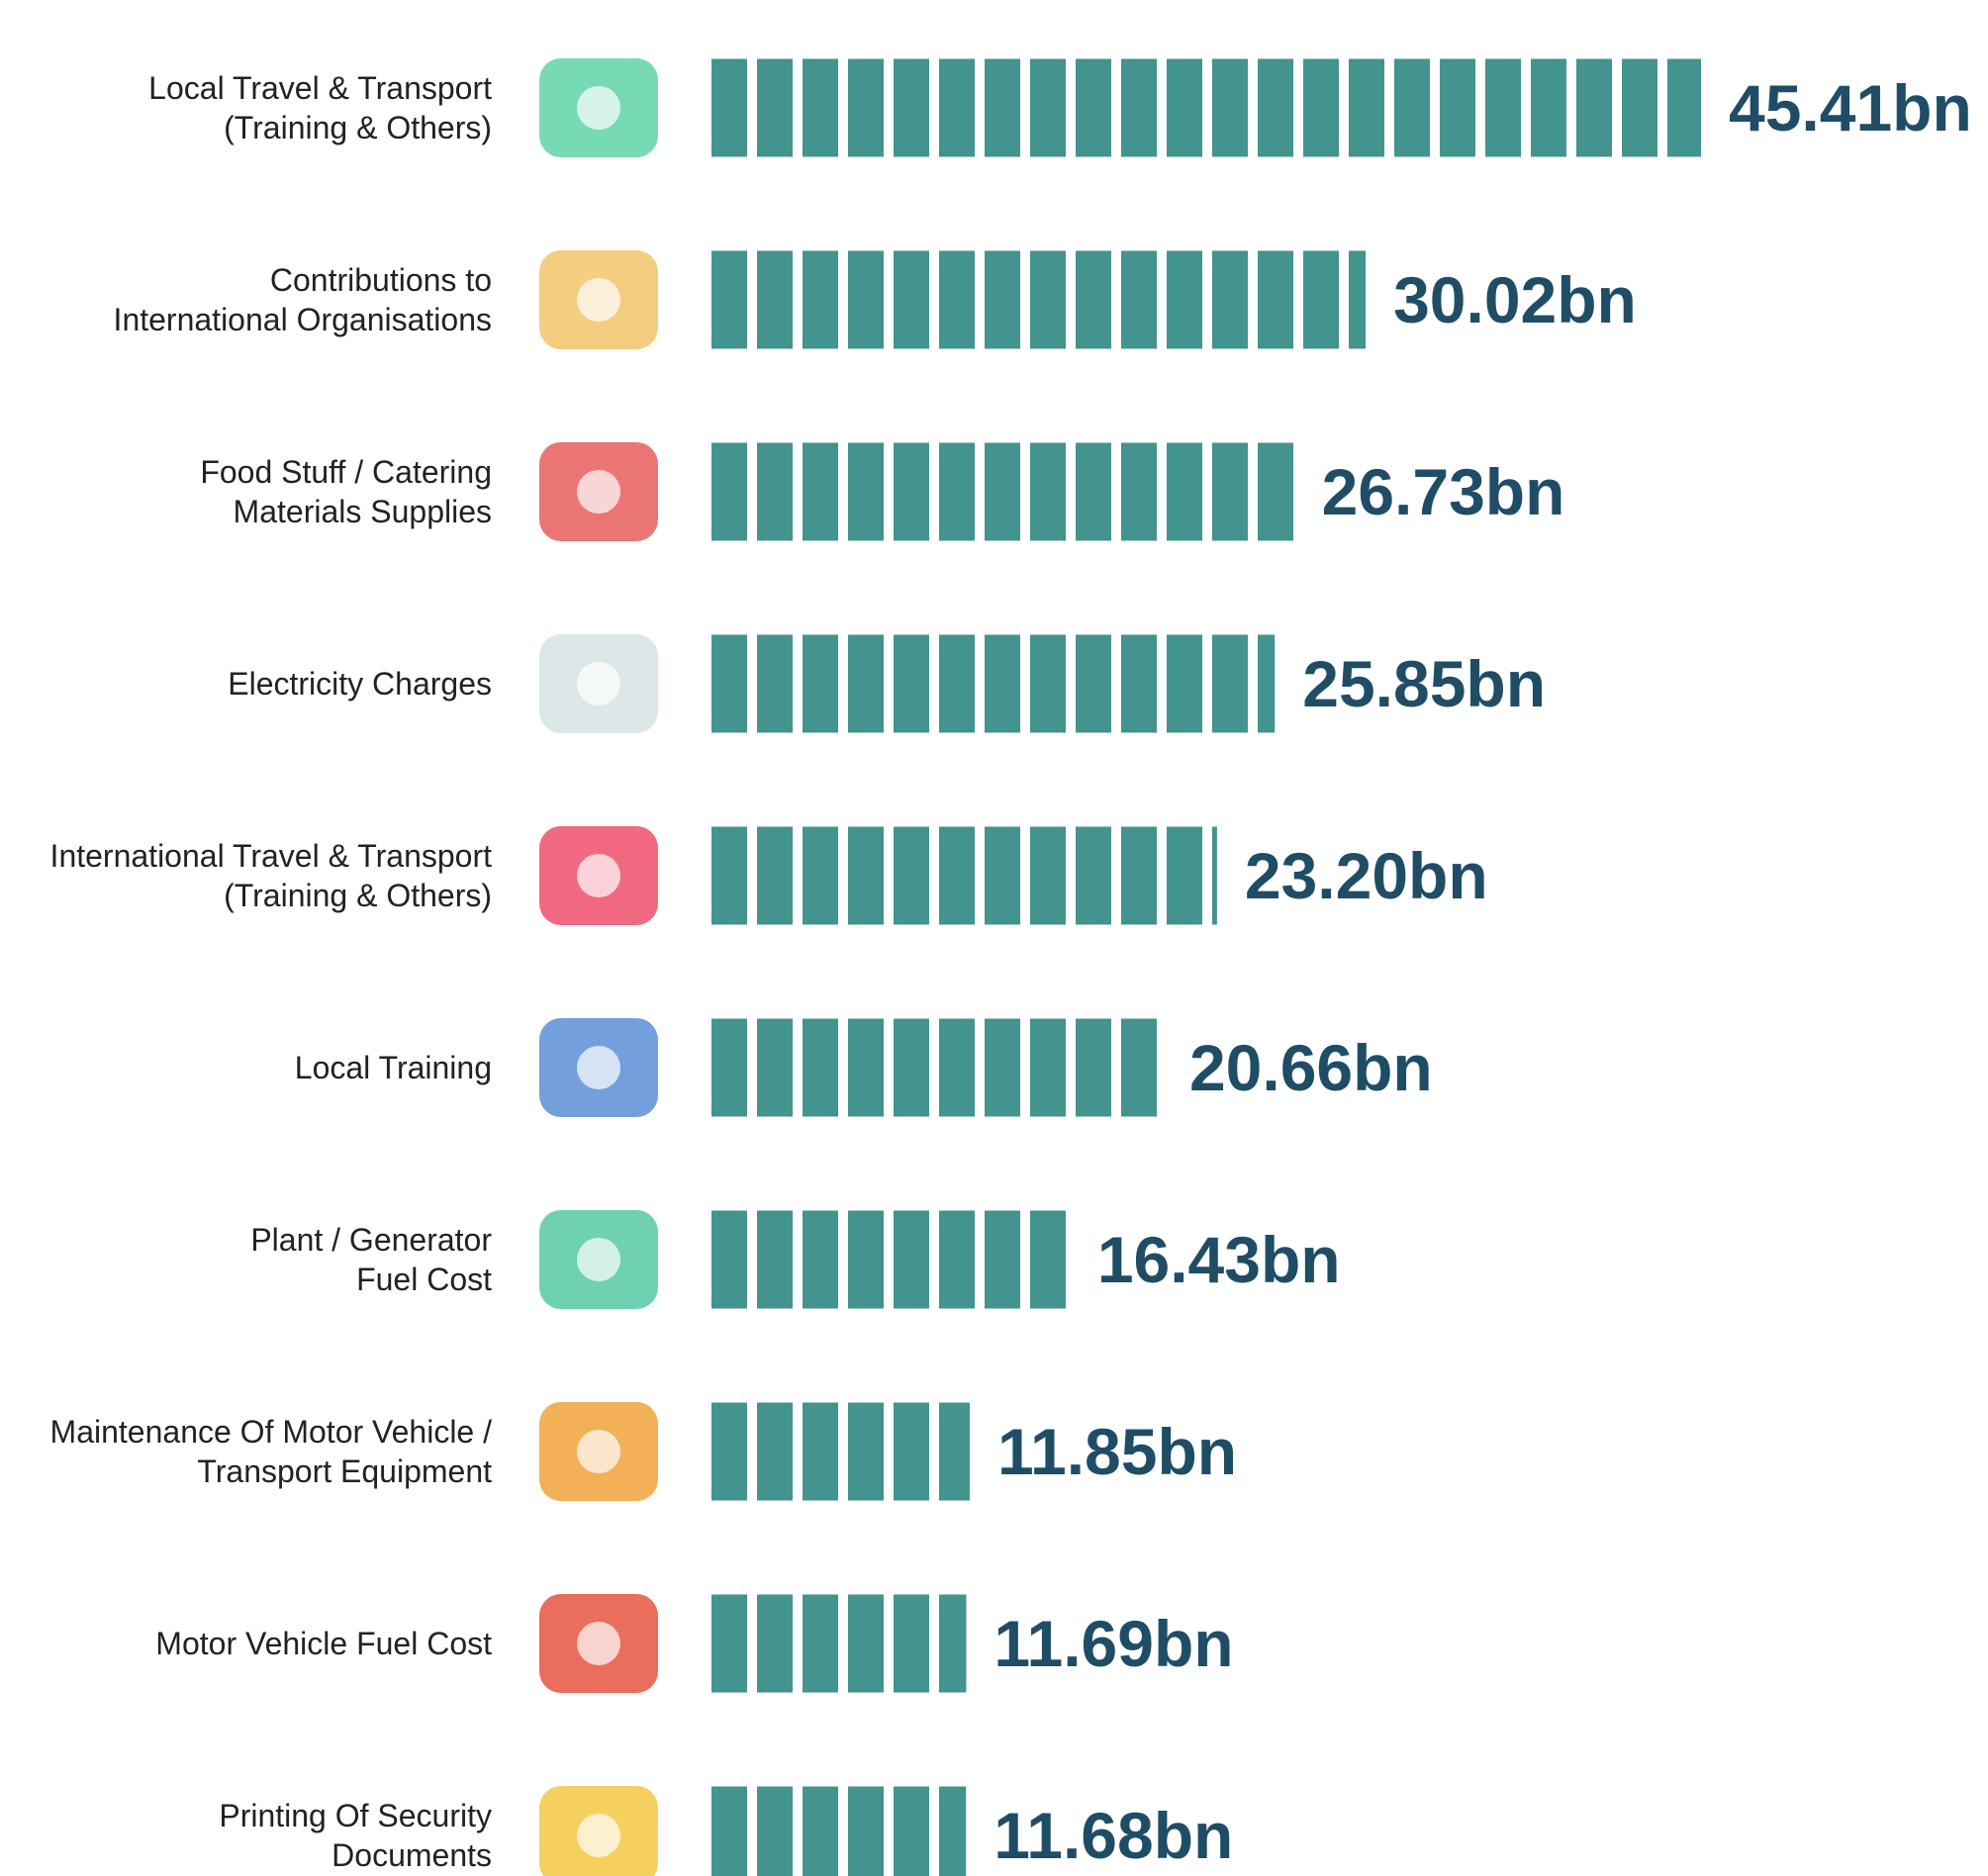 This screenshot has width=1988, height=1876. I want to click on value-label: 11.85bn, so click(1117, 1451).